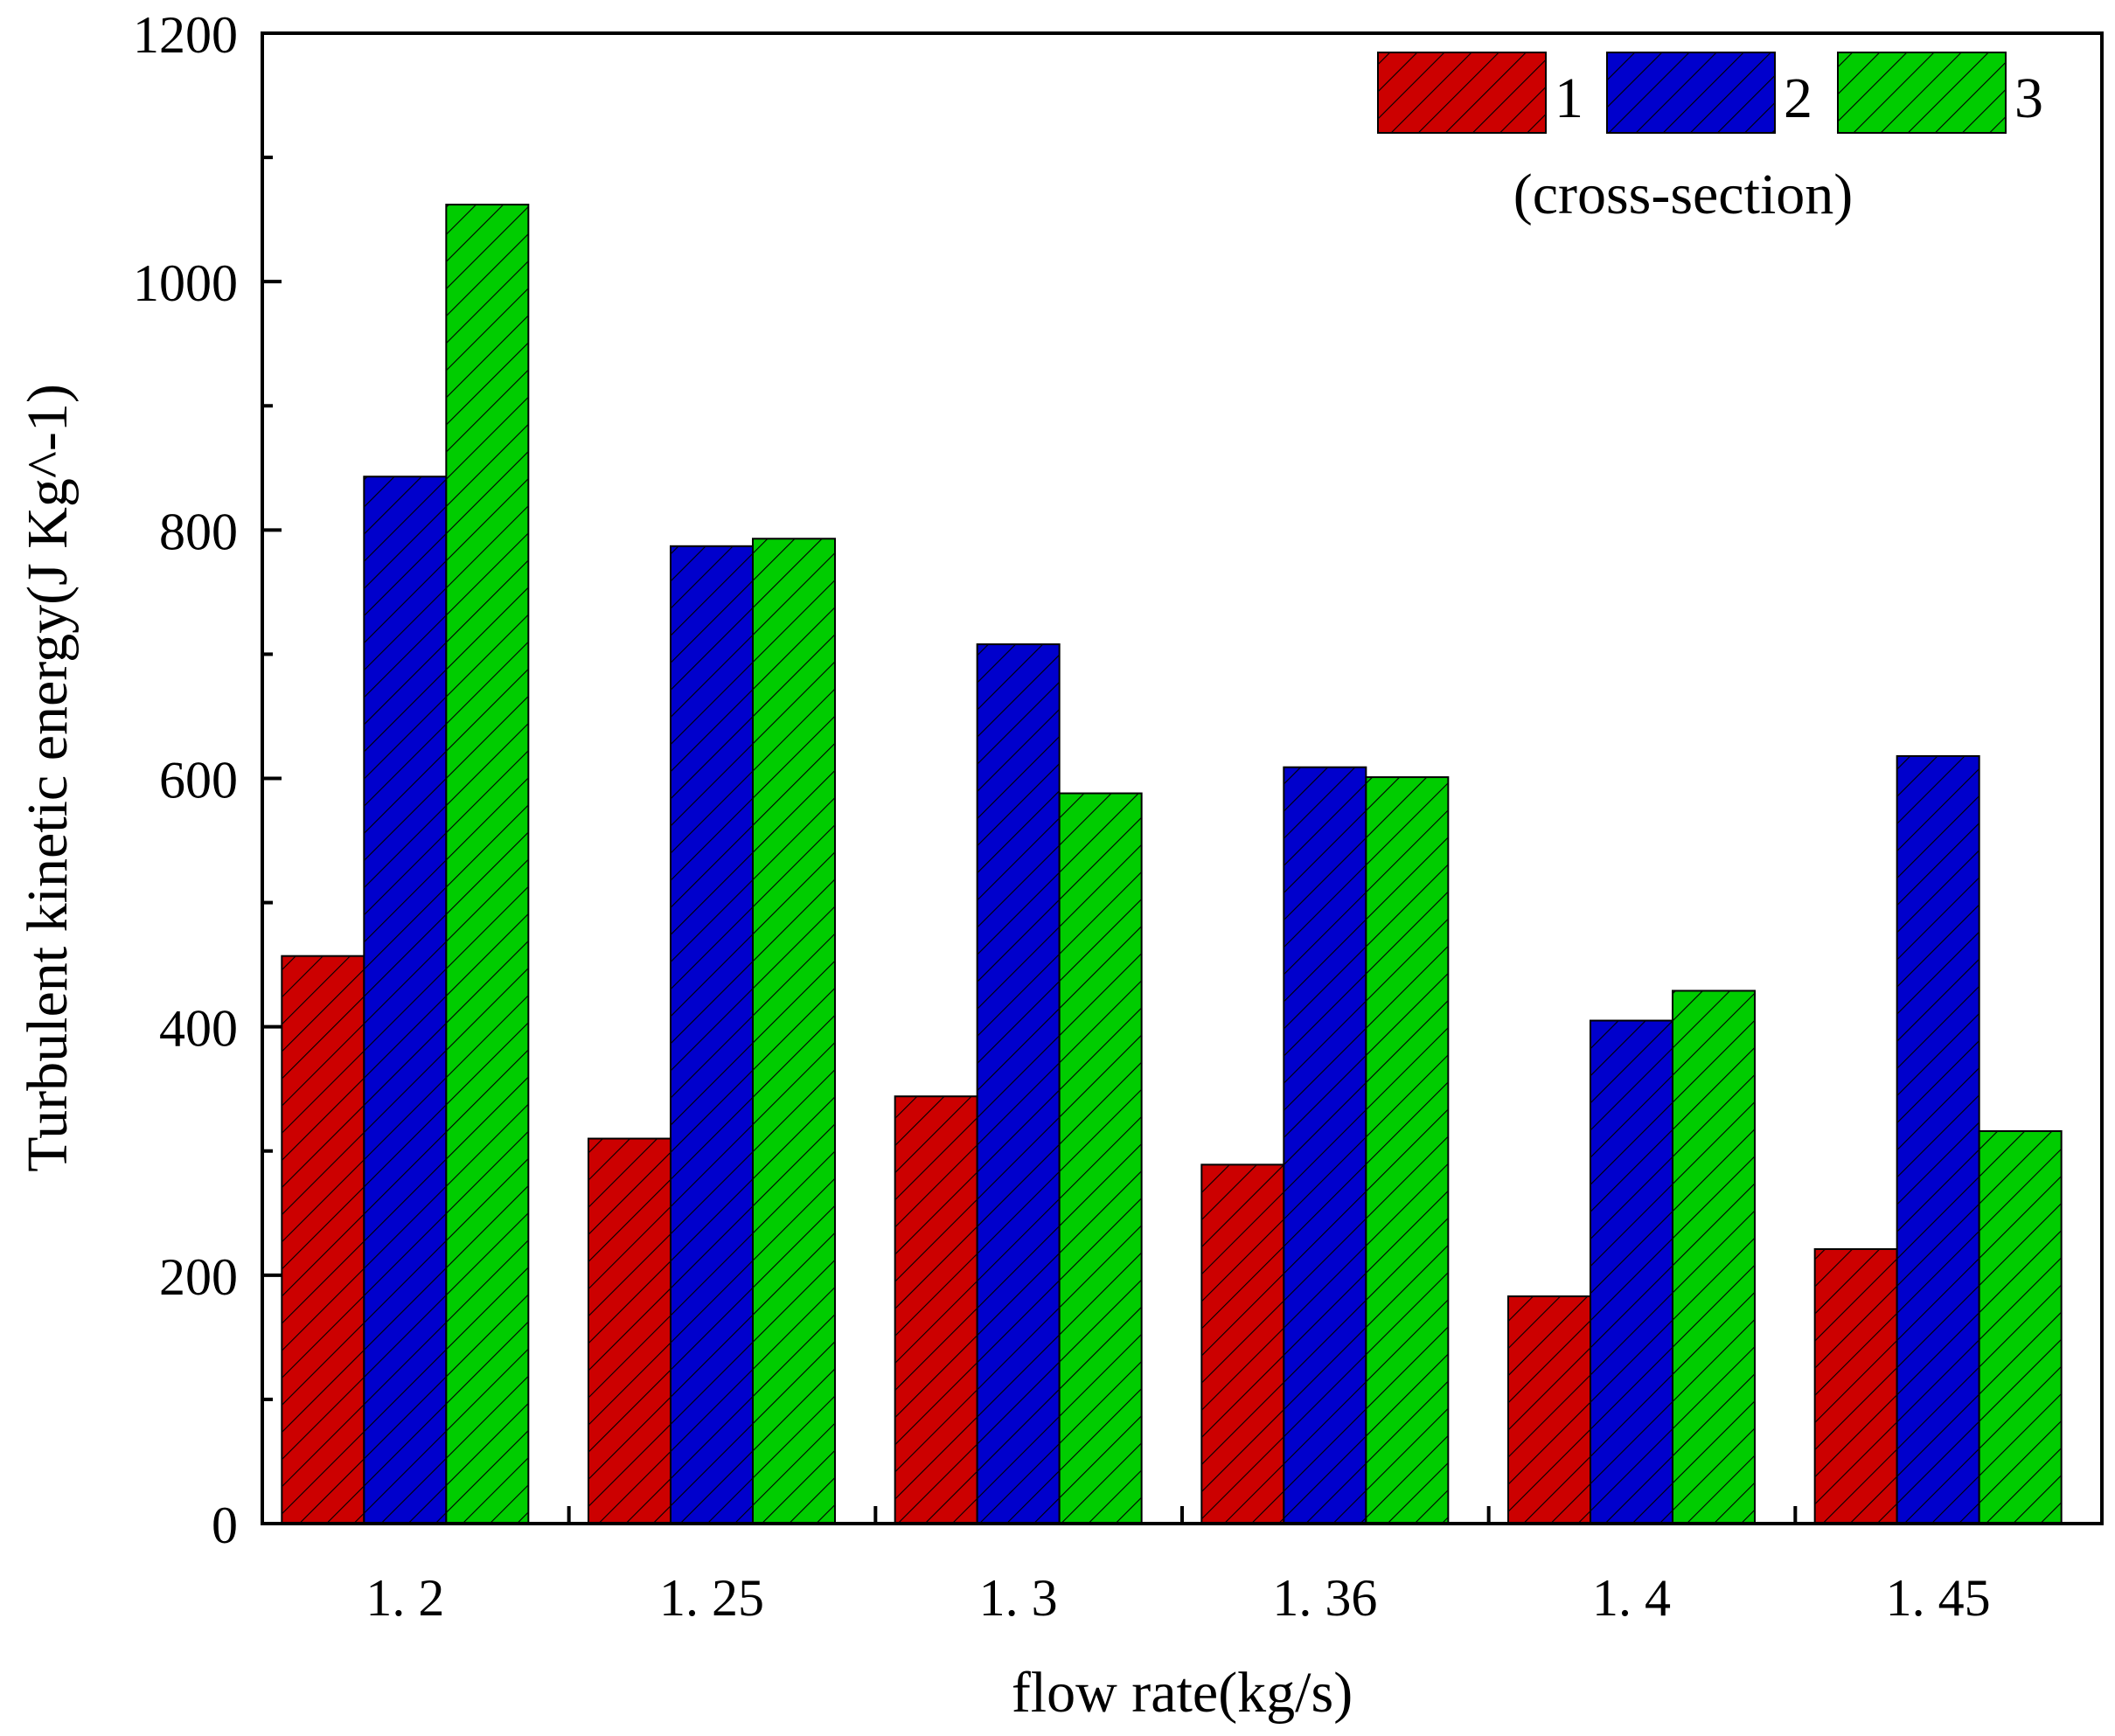 The image size is (2115, 1736). I want to click on legend-label-1: 1, so click(1569, 98).